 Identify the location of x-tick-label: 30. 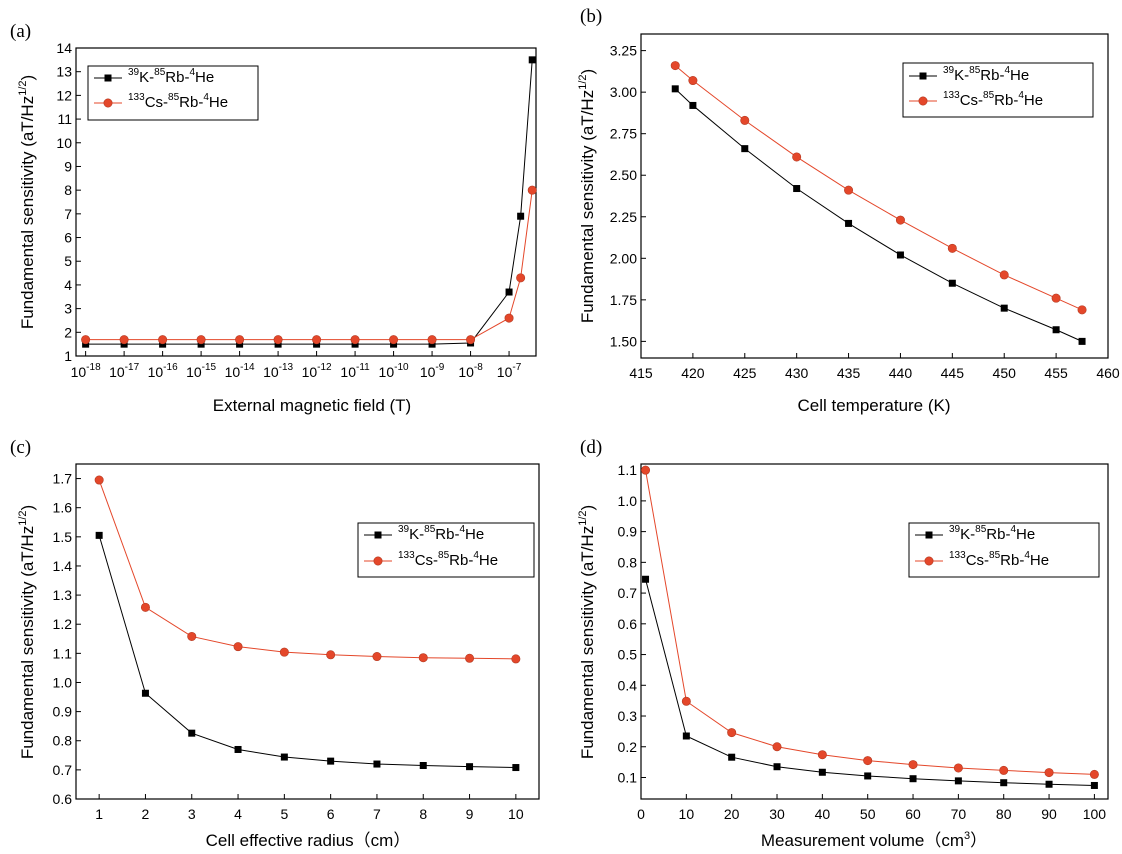
(777, 814).